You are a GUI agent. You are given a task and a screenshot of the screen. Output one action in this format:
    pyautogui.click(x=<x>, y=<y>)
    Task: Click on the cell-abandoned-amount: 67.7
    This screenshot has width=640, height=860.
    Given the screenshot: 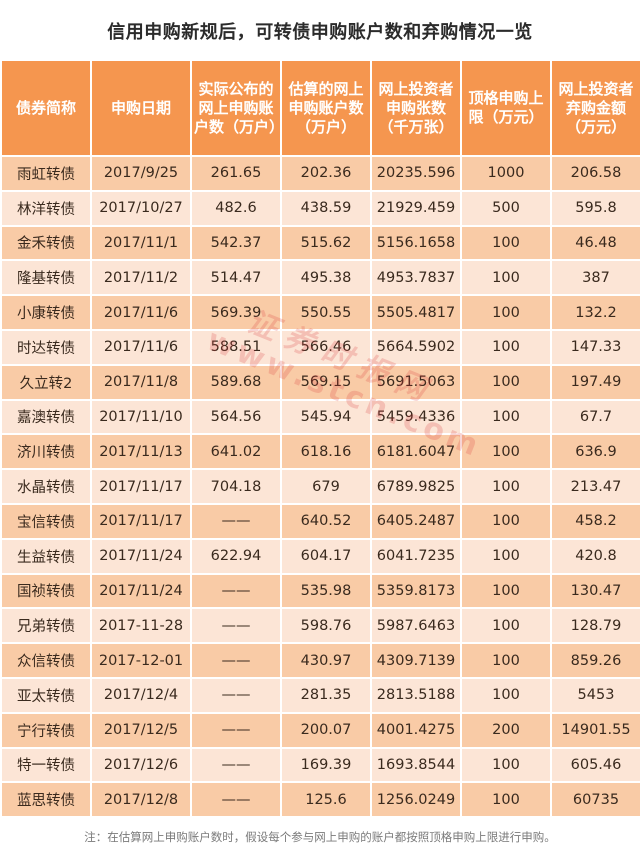 What is the action you would take?
    pyautogui.click(x=596, y=418)
    